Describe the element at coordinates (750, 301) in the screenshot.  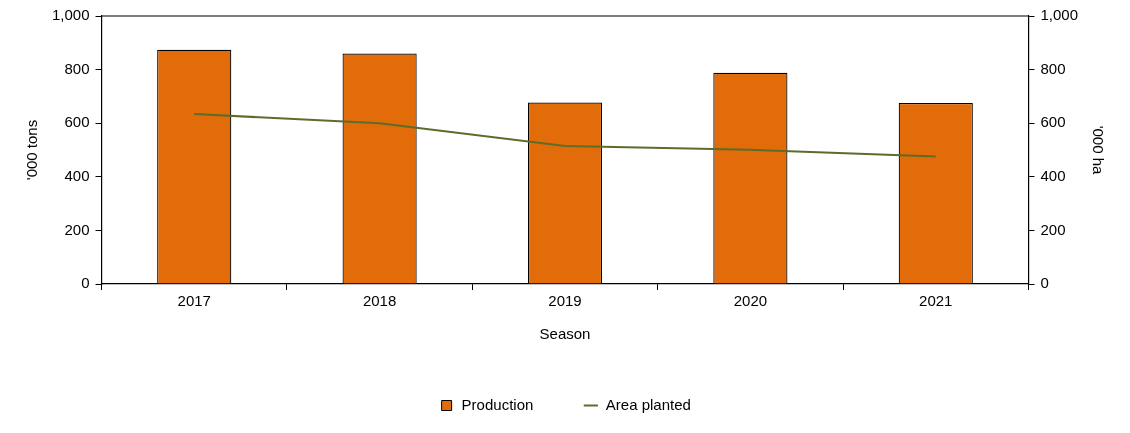
I see `x-tick-label: 2020` at that location.